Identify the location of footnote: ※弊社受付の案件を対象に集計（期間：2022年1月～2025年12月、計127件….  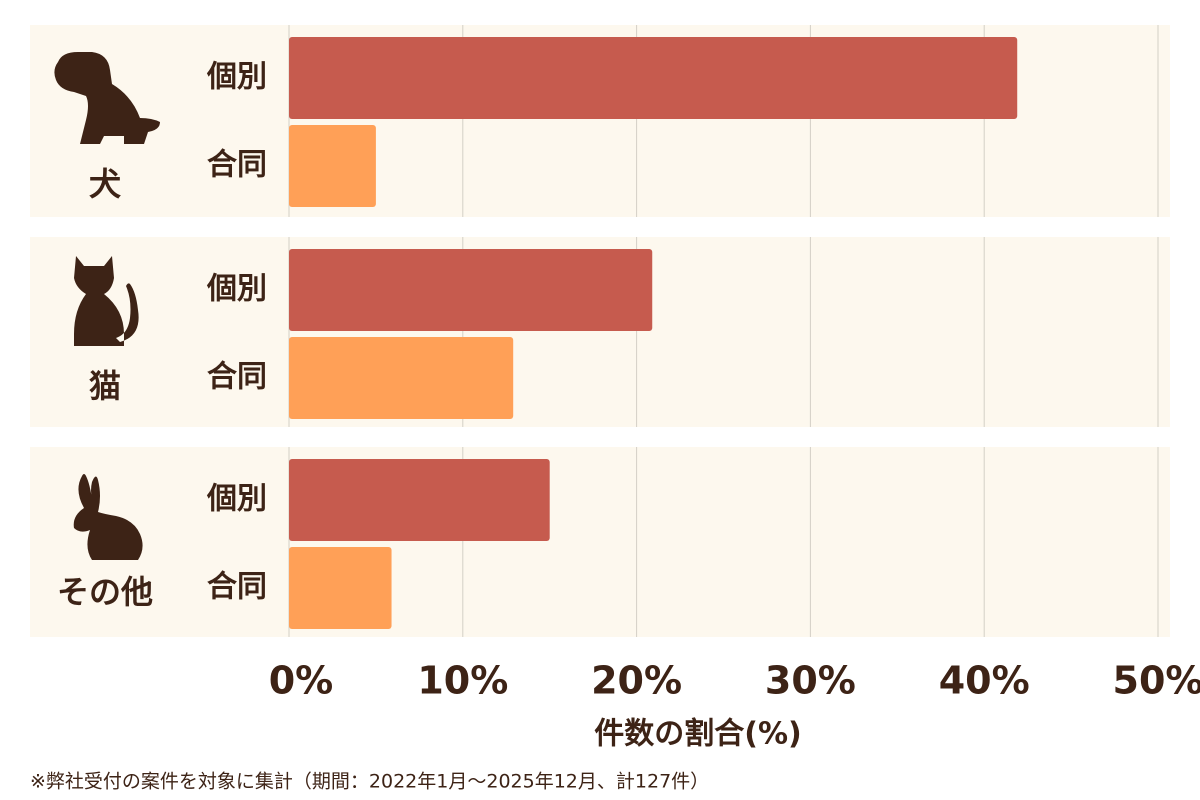
(369, 782).